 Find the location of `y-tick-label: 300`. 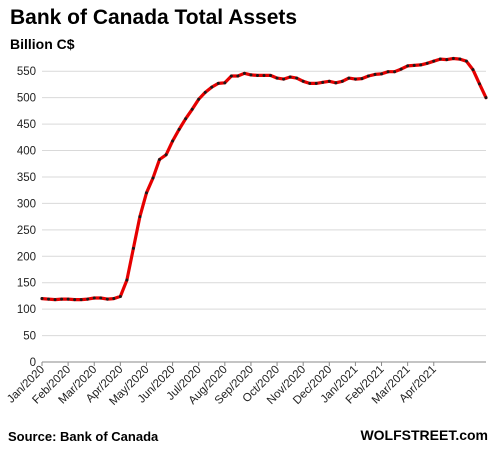

y-tick-label: 300 is located at coordinates (26, 204).